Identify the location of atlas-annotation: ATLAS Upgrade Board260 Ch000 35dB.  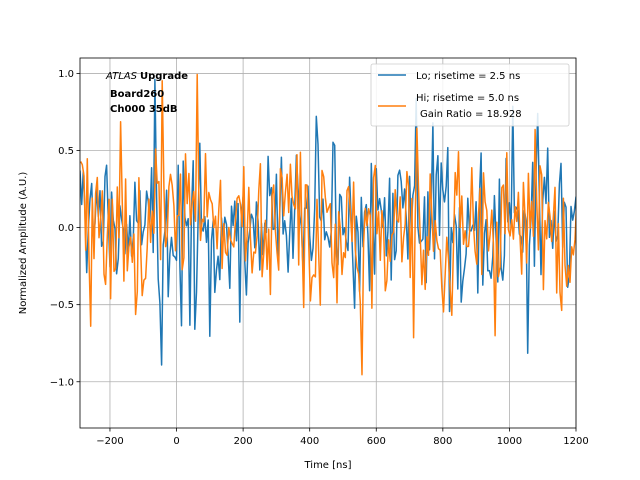
(146, 93).